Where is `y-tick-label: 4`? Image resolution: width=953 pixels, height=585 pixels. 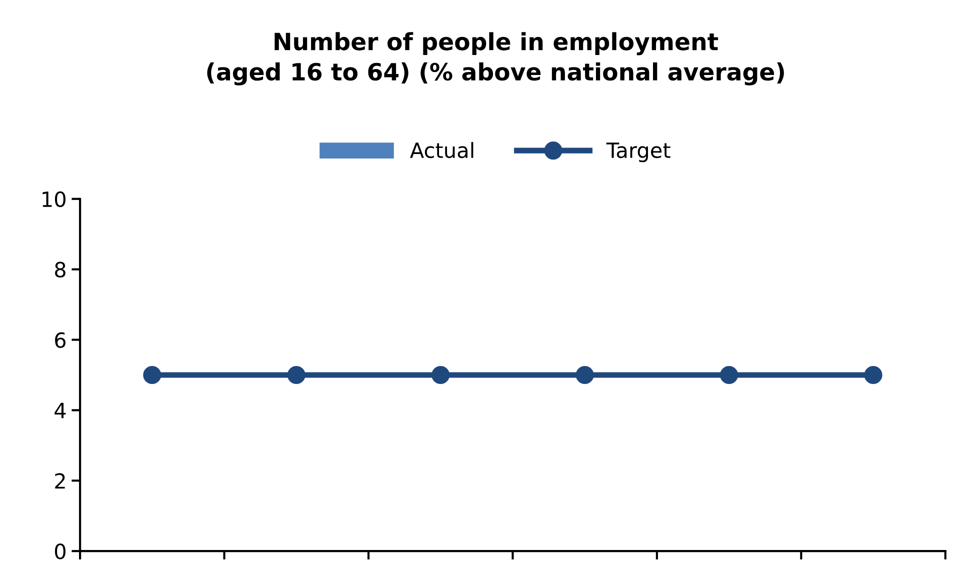 y-tick-label: 4 is located at coordinates (60, 410).